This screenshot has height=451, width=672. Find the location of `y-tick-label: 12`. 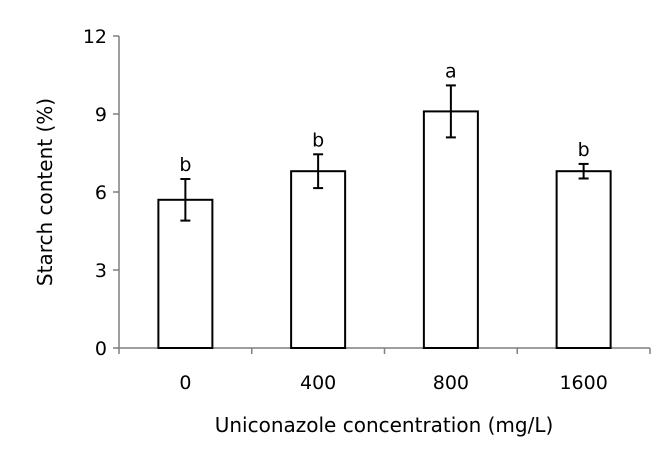

y-tick-label: 12 is located at coordinates (95, 37).